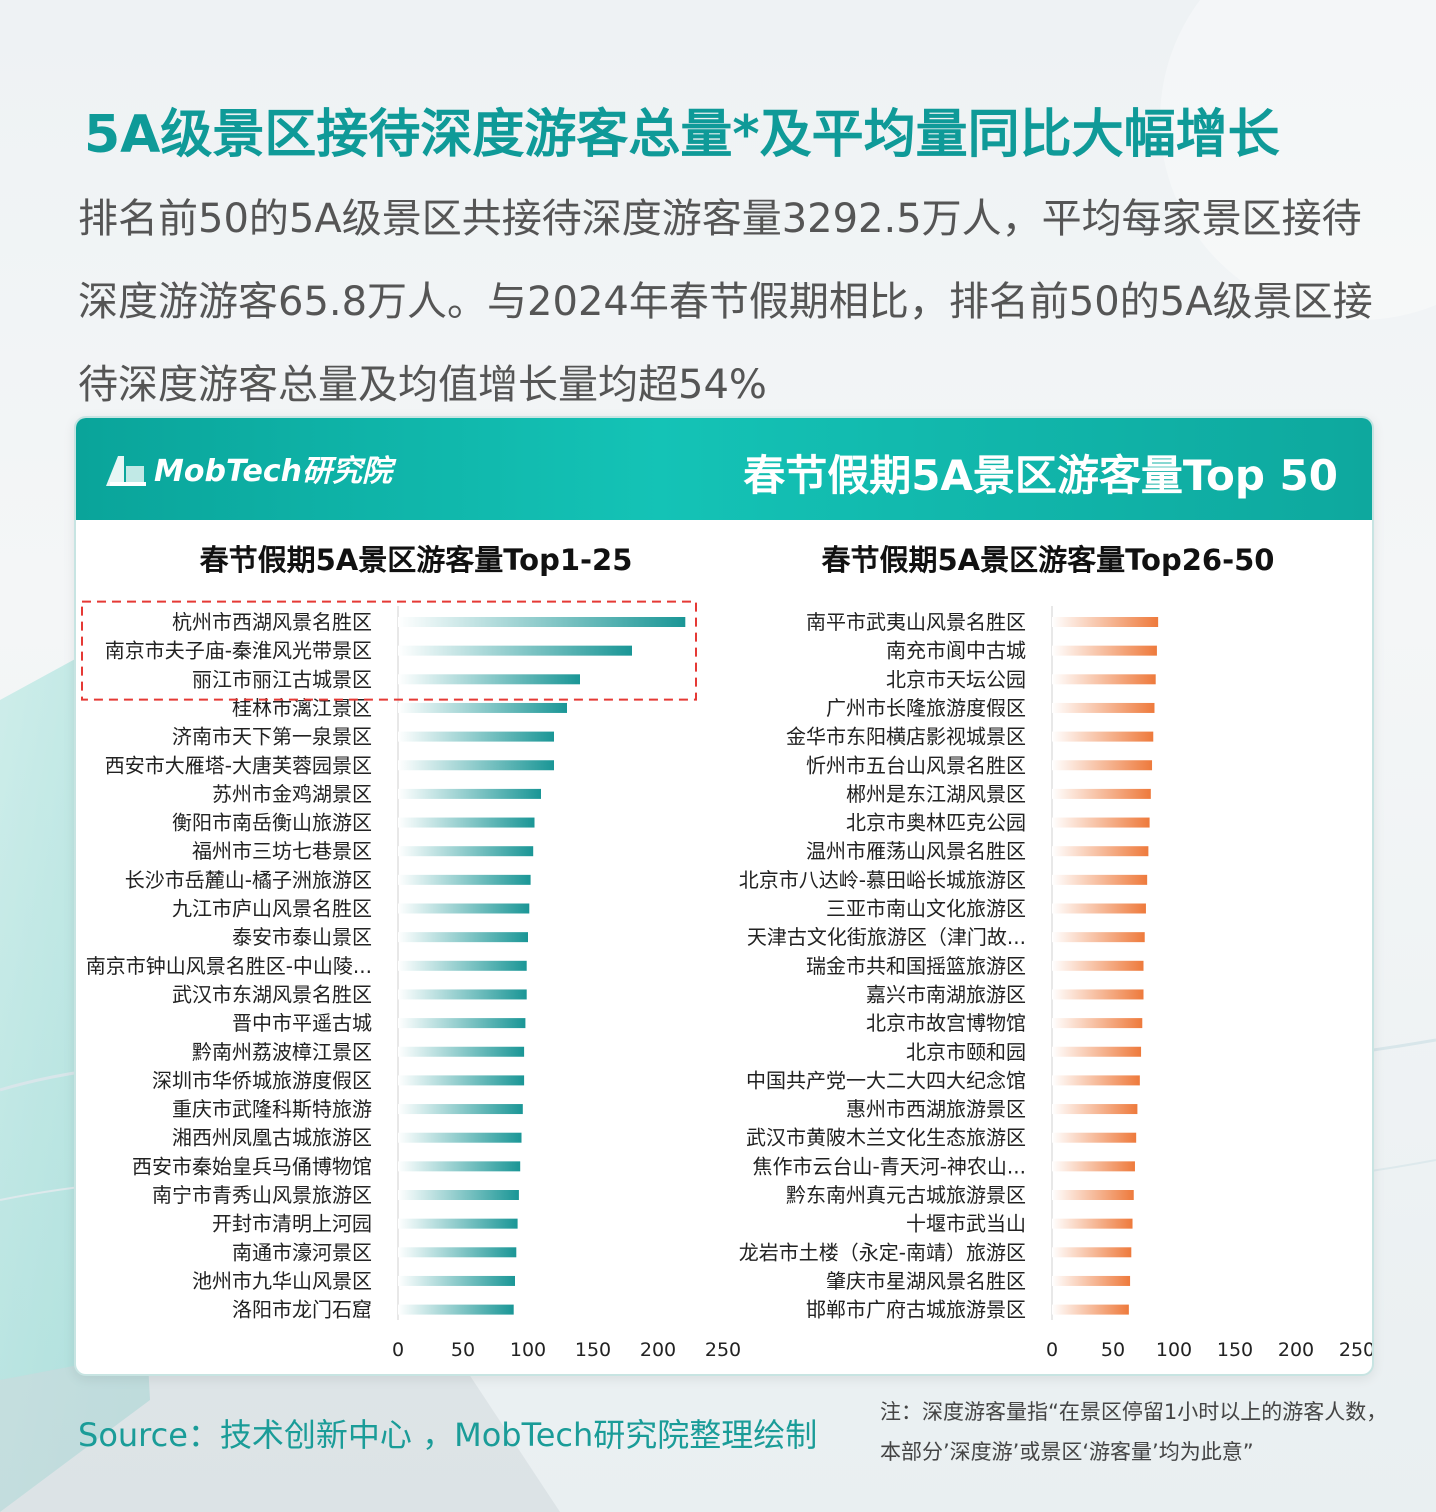 This screenshot has height=1512, width=1436. What do you see at coordinates (886, 1080) in the screenshot?
I see `category-label: 中国共产党一大二大四大纪念馆` at bounding box center [886, 1080].